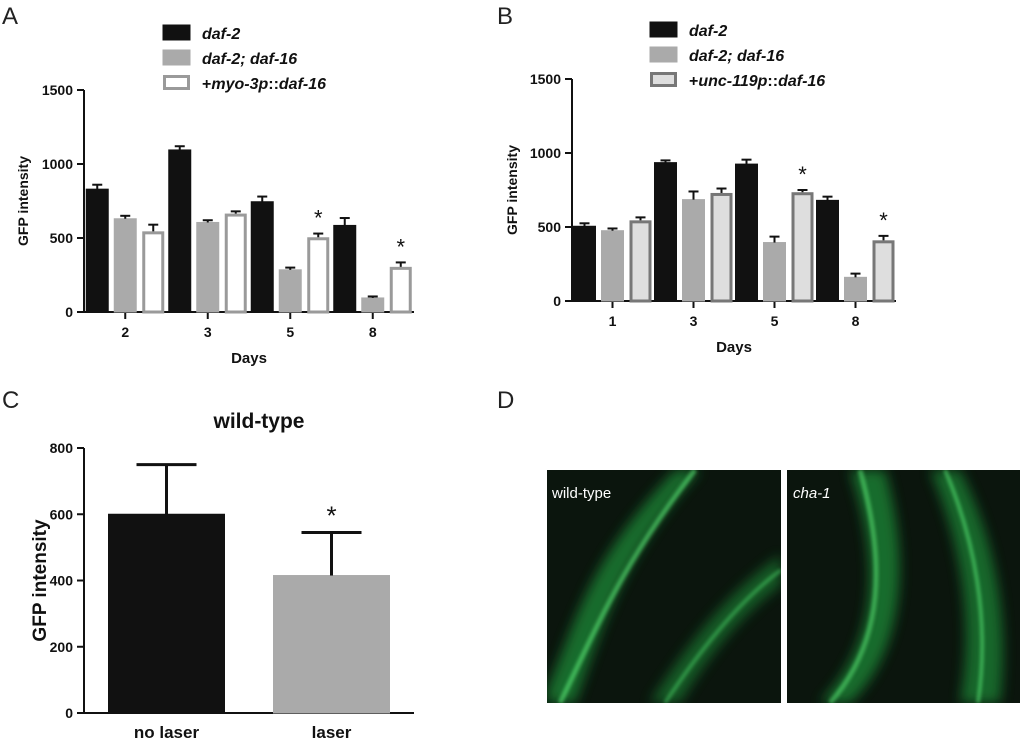 Image resolution: width=1020 pixels, height=742 pixels. Describe the element at coordinates (613, 321) in the screenshot. I see `x-tick-label: 1` at that location.